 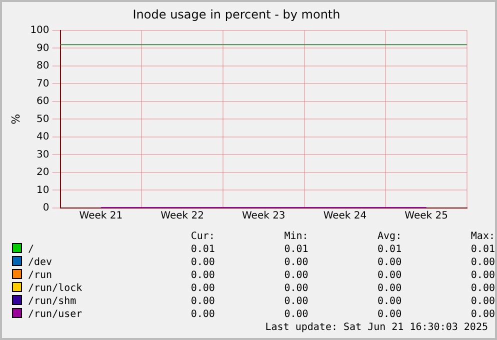 I want to click on y-axis-title: %, so click(x=15, y=119).